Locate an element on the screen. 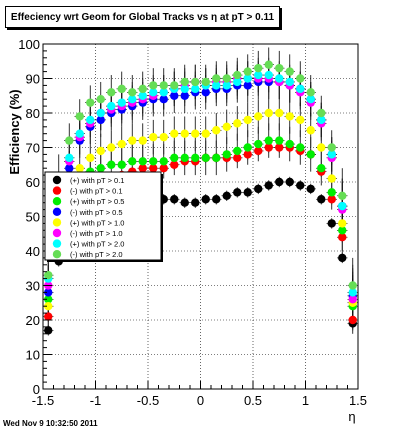  y-tick-label: 20 is located at coordinates (33, 320).